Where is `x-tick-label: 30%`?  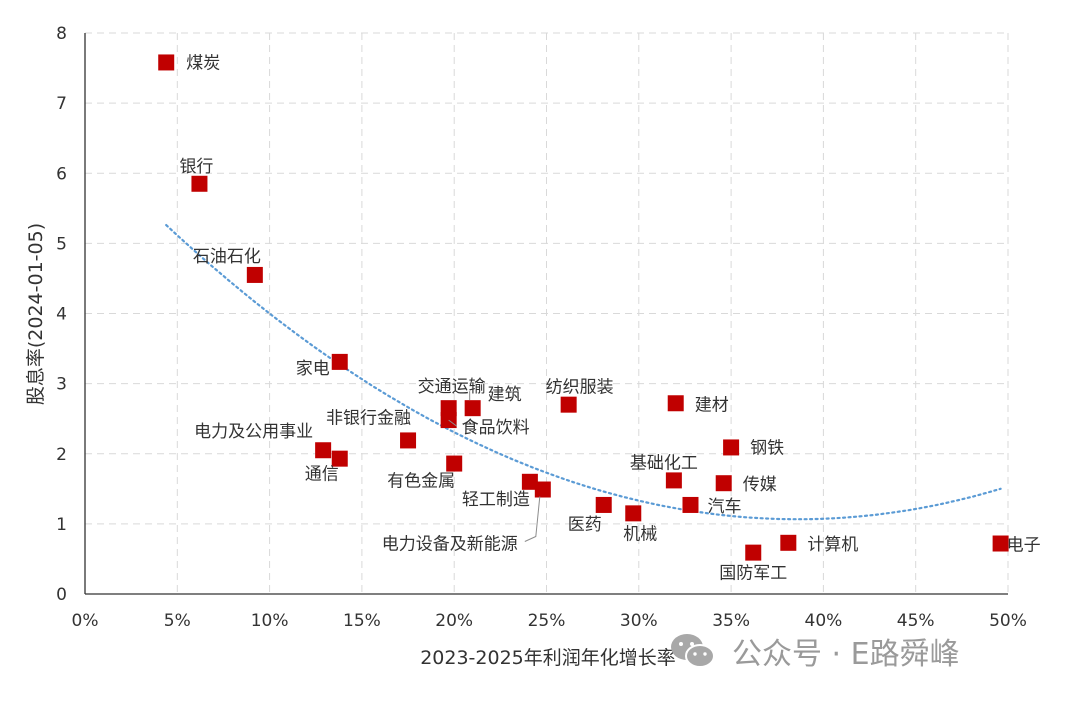
x-tick-label: 30% is located at coordinates (639, 621).